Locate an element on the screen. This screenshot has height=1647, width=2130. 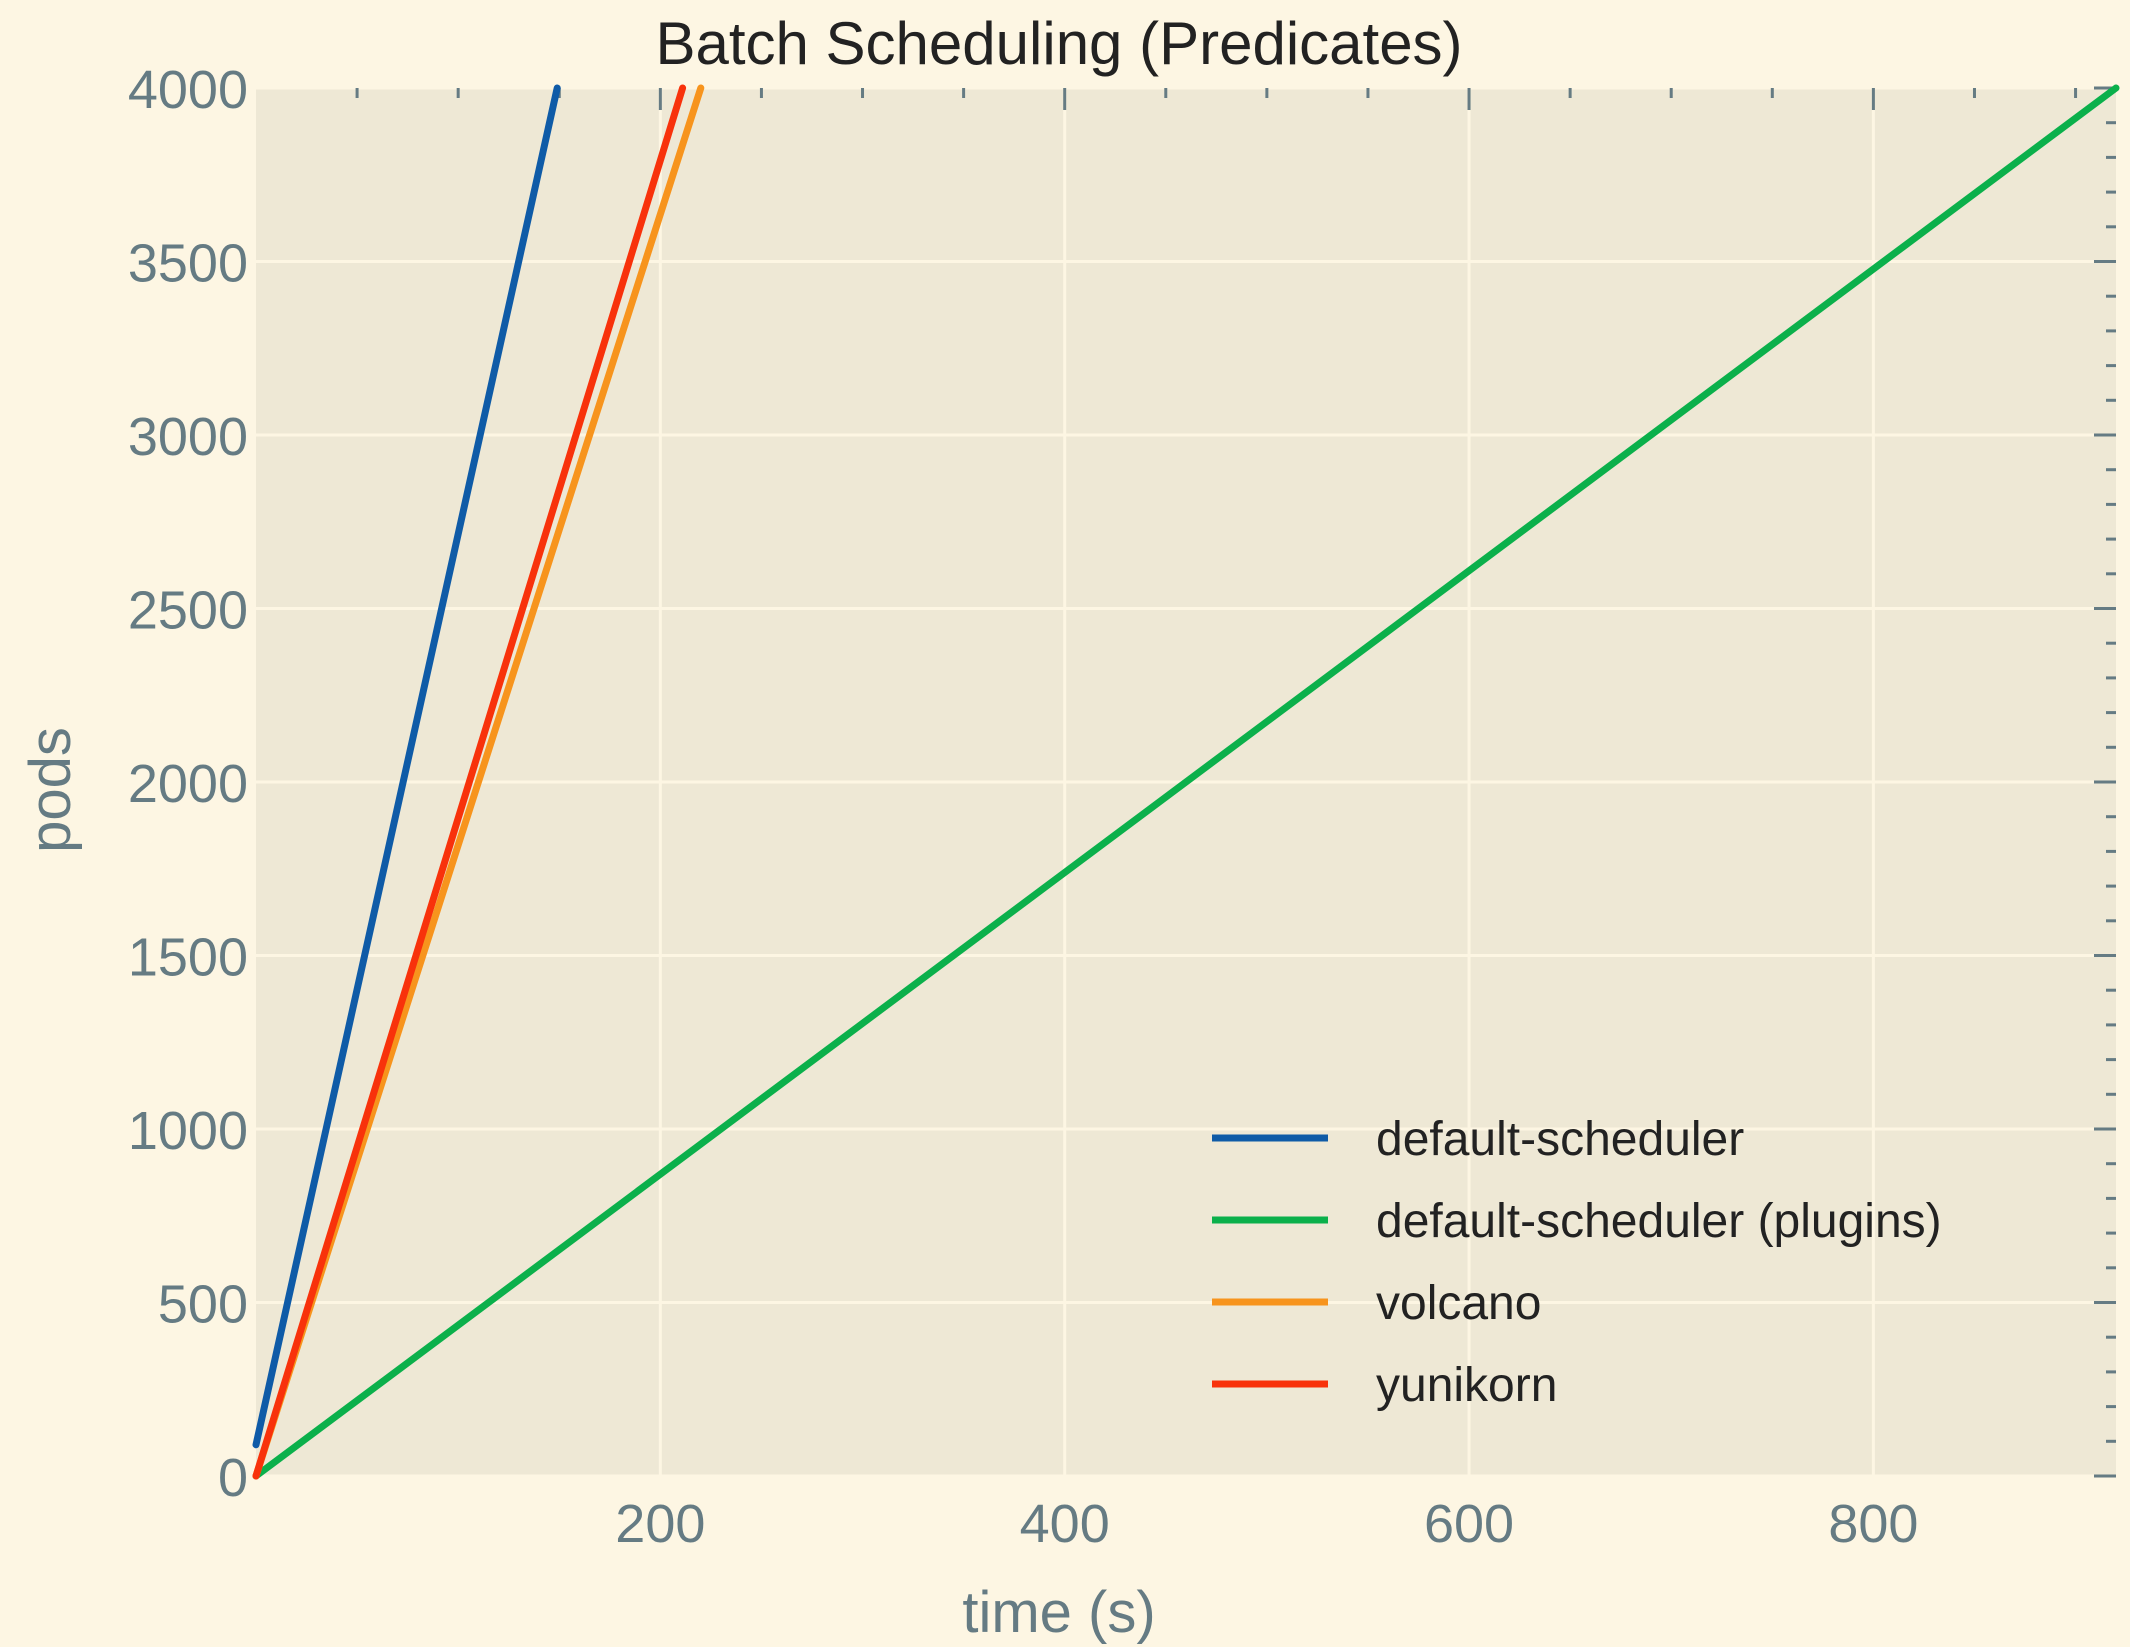
x-tick-label: 200 is located at coordinates (660, 1524).